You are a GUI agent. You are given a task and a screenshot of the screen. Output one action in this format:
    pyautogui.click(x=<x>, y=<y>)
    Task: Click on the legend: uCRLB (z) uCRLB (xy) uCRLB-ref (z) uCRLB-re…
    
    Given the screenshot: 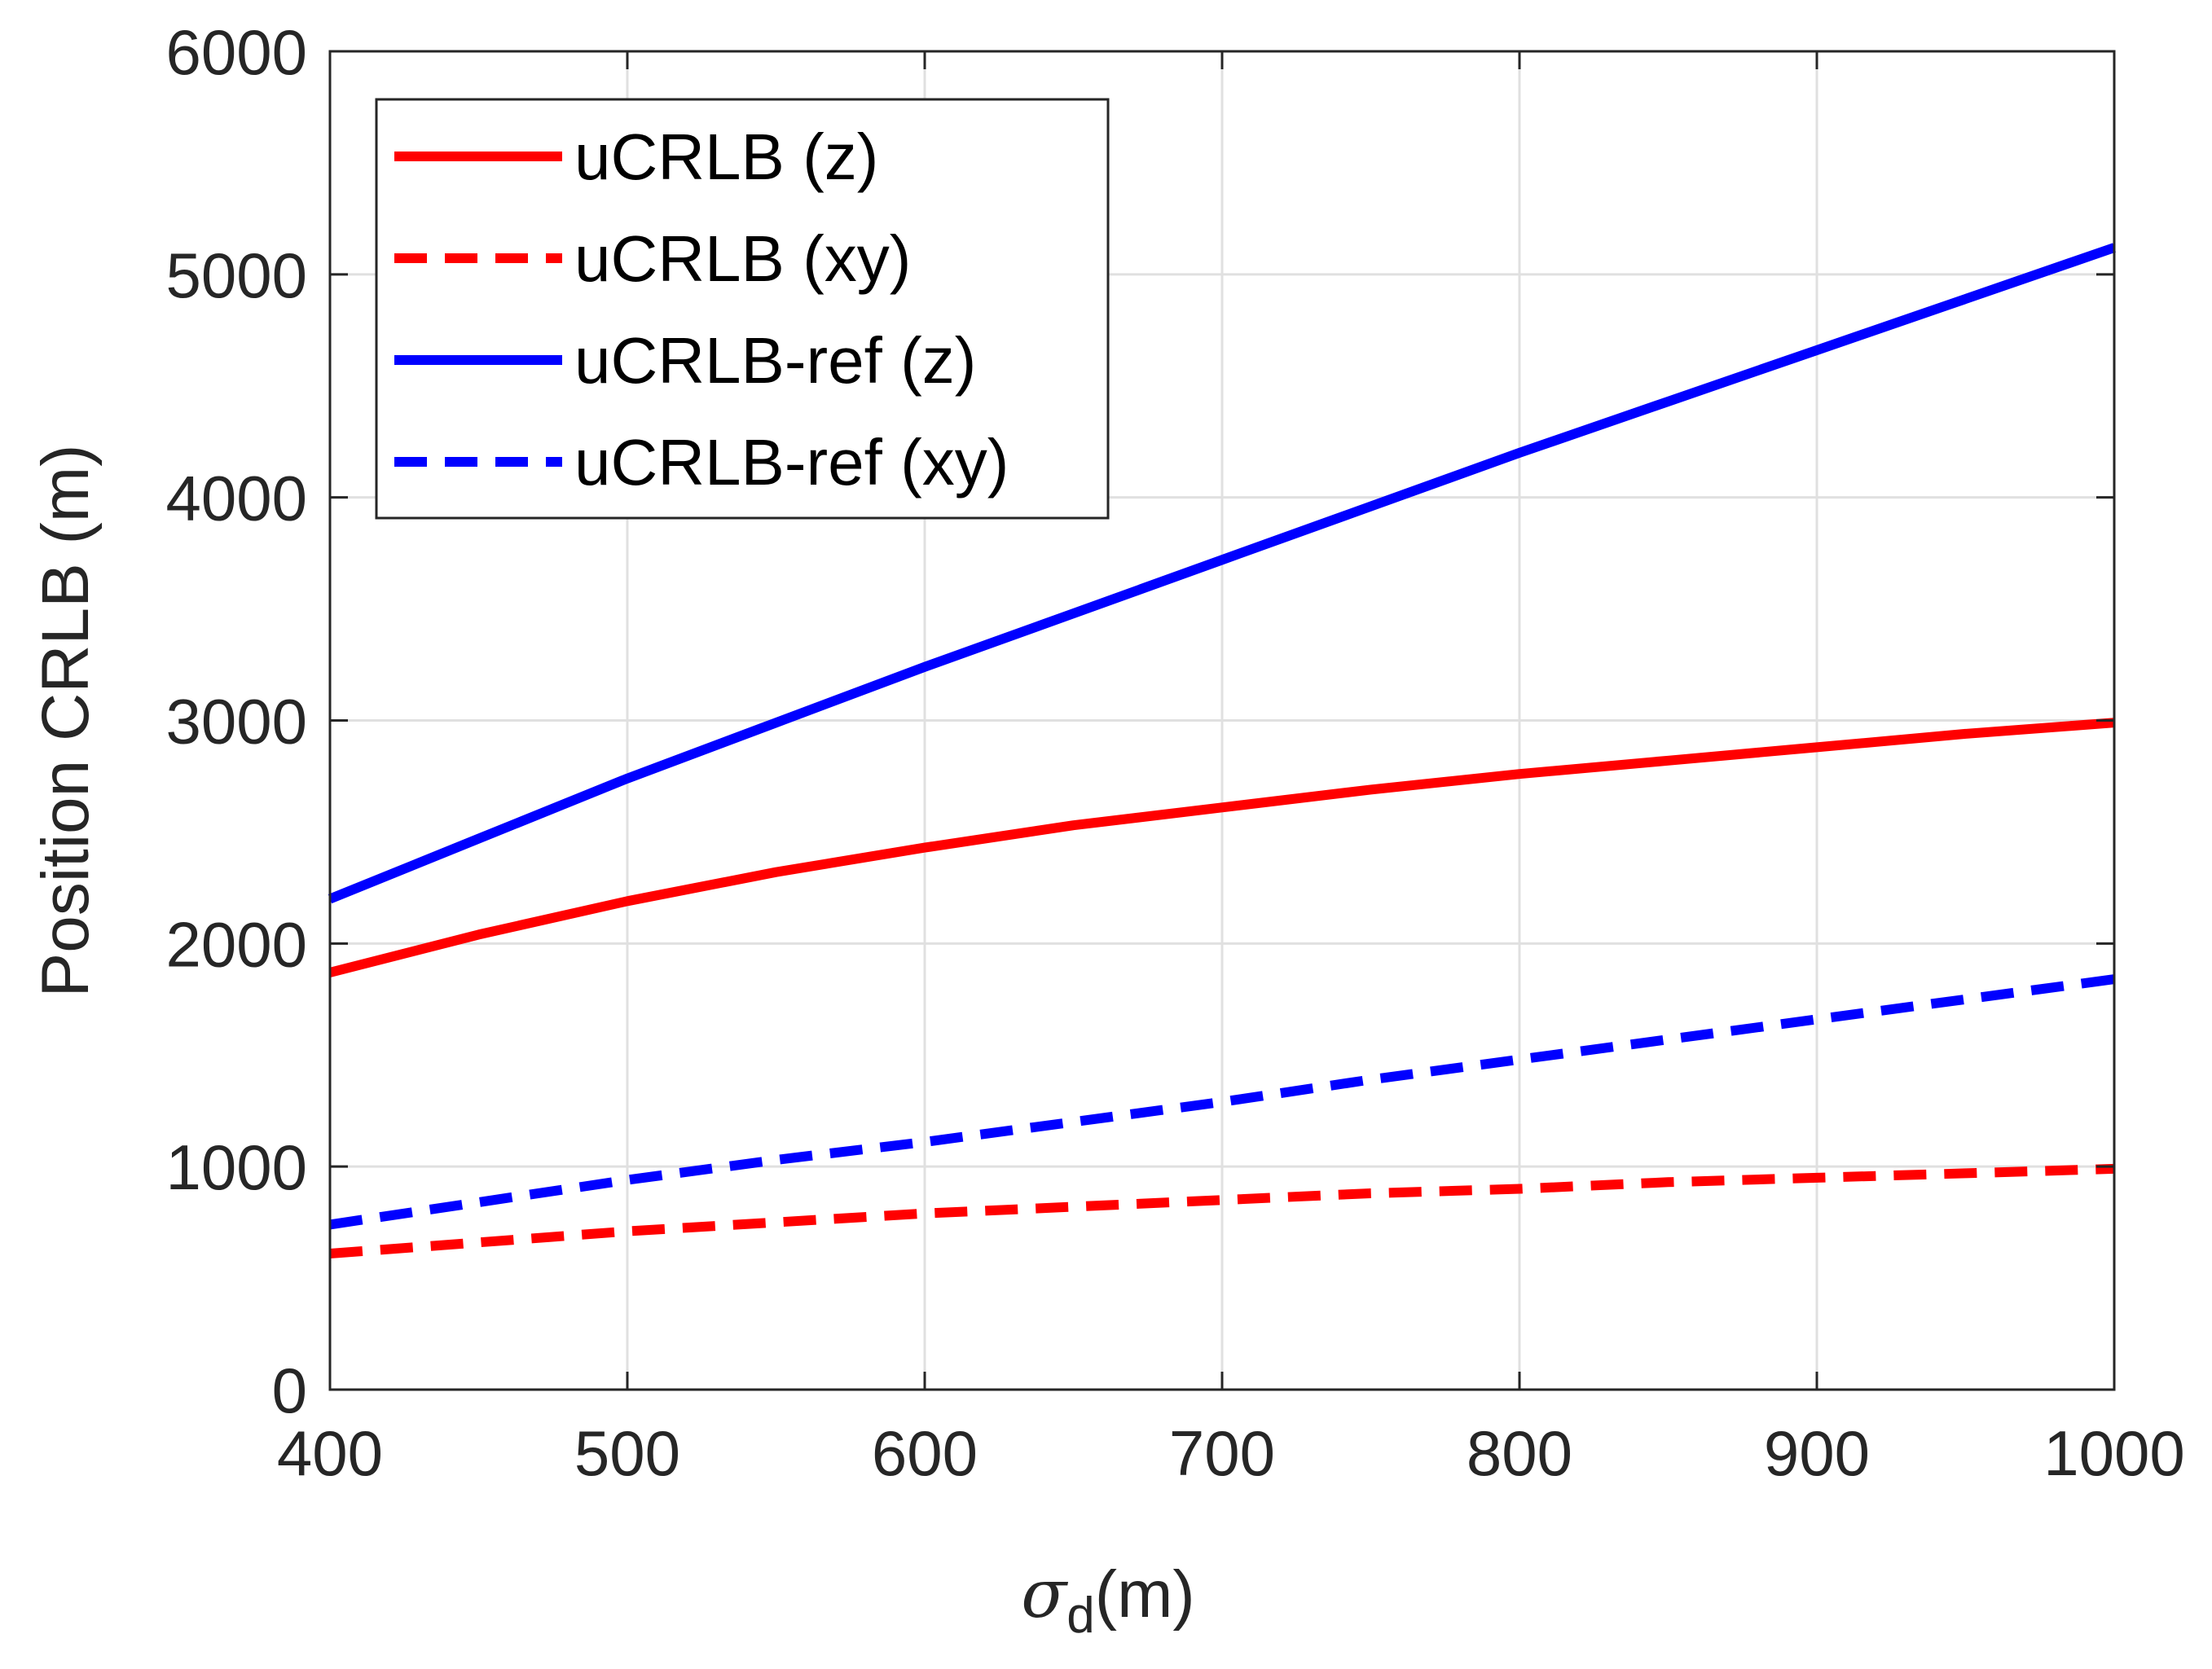 What is the action you would take?
    pyautogui.click(x=742, y=309)
    